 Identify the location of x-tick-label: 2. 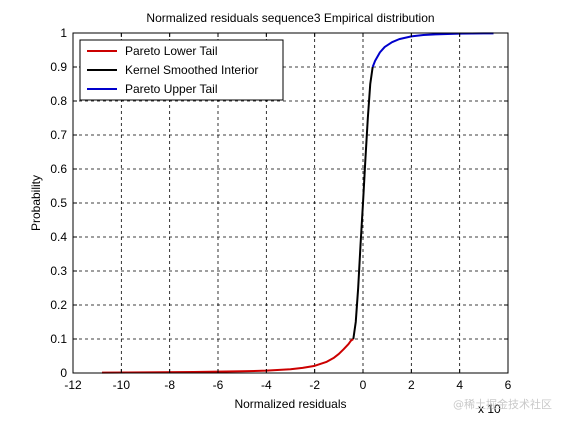
(411, 385).